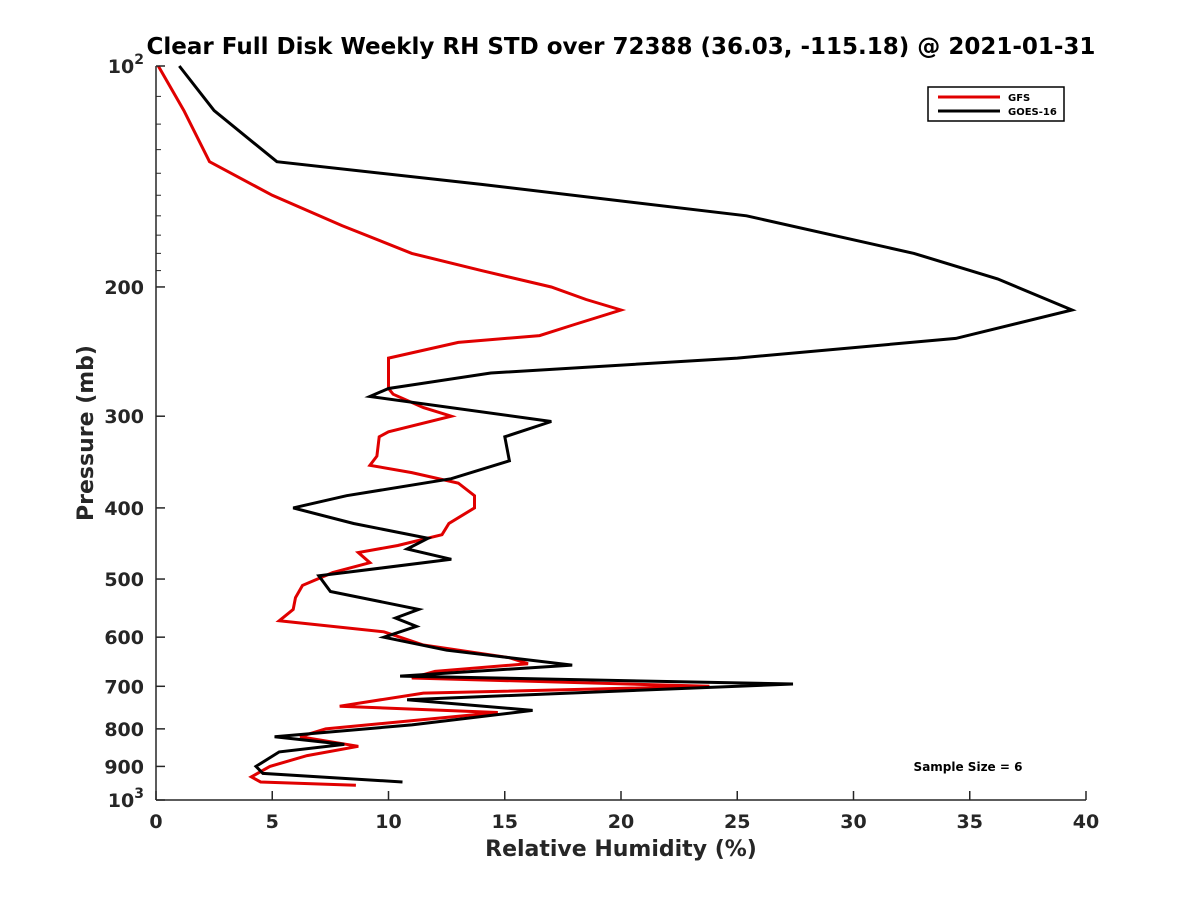  I want to click on y-tick-label: 10³, so click(126, 799).